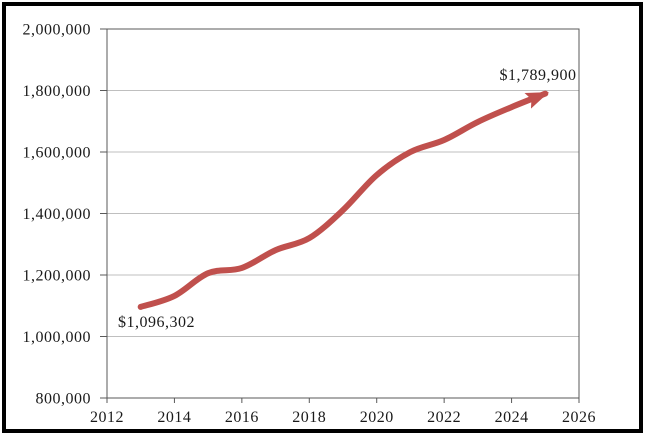 This screenshot has width=645, height=435. What do you see at coordinates (444, 417) in the screenshot?
I see `x-tick-label: 2022` at bounding box center [444, 417].